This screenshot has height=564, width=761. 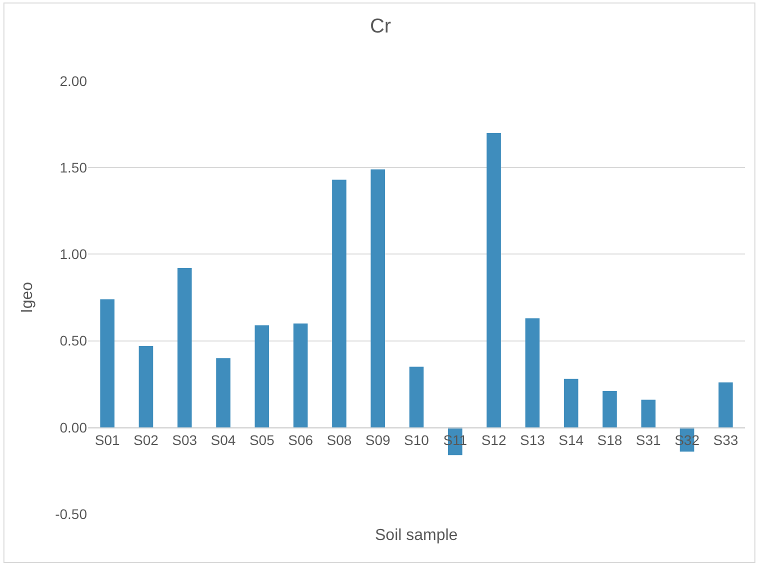 I want to click on x-tick-label: S10, so click(x=417, y=440).